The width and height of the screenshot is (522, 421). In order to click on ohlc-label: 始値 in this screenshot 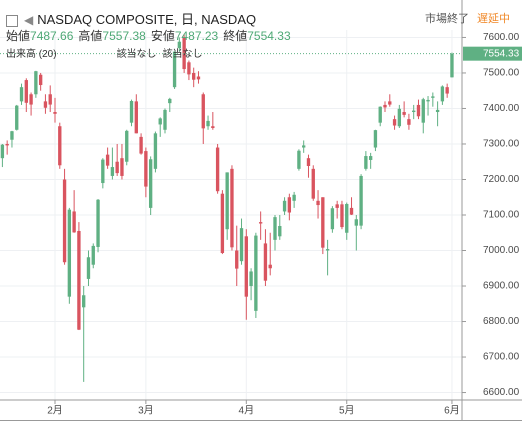, I will do `click(18, 36)`.